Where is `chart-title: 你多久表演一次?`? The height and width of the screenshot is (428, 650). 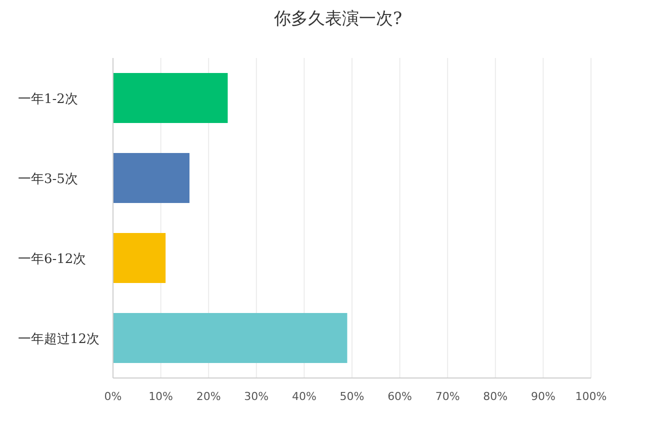 chart-title: 你多久表演一次? is located at coordinates (337, 19).